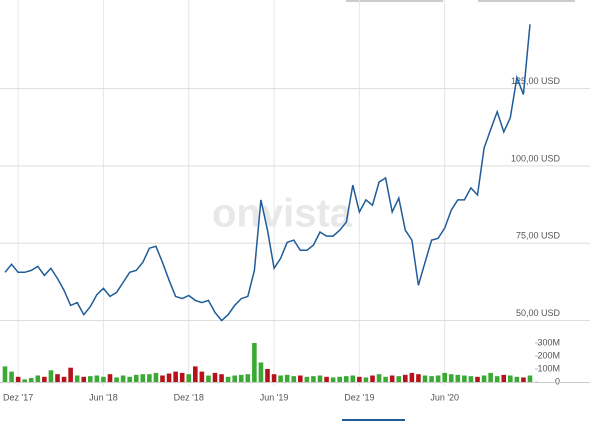  What do you see at coordinates (444, 397) in the screenshot?
I see `x-tick-label: Jun '20` at bounding box center [444, 397].